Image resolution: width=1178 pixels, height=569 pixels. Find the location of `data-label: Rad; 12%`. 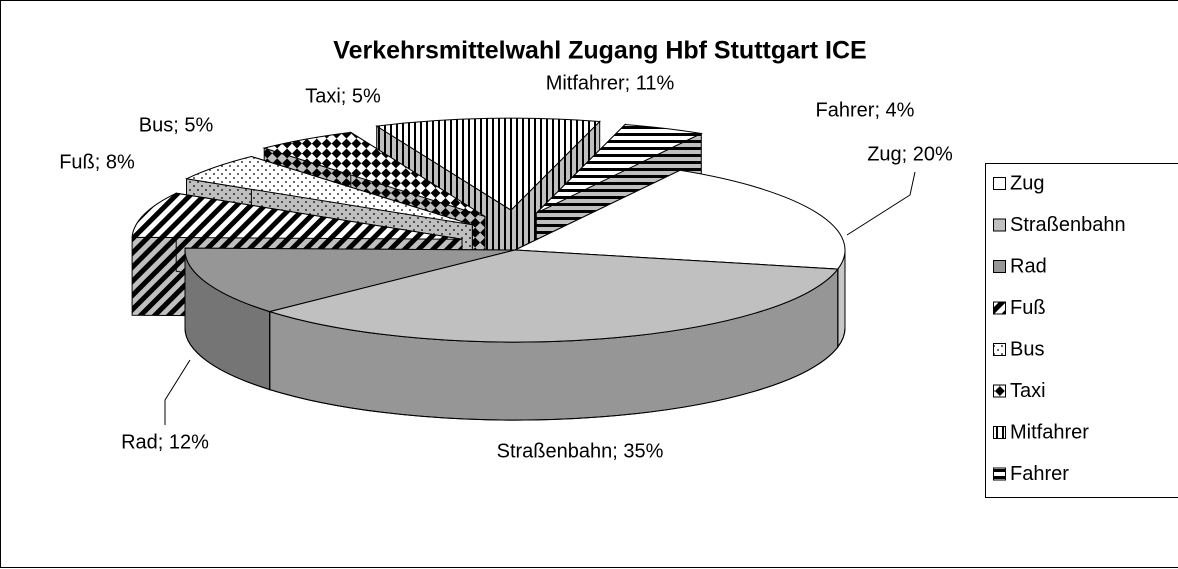

data-label: Rad; 12% is located at coordinates (165, 442).